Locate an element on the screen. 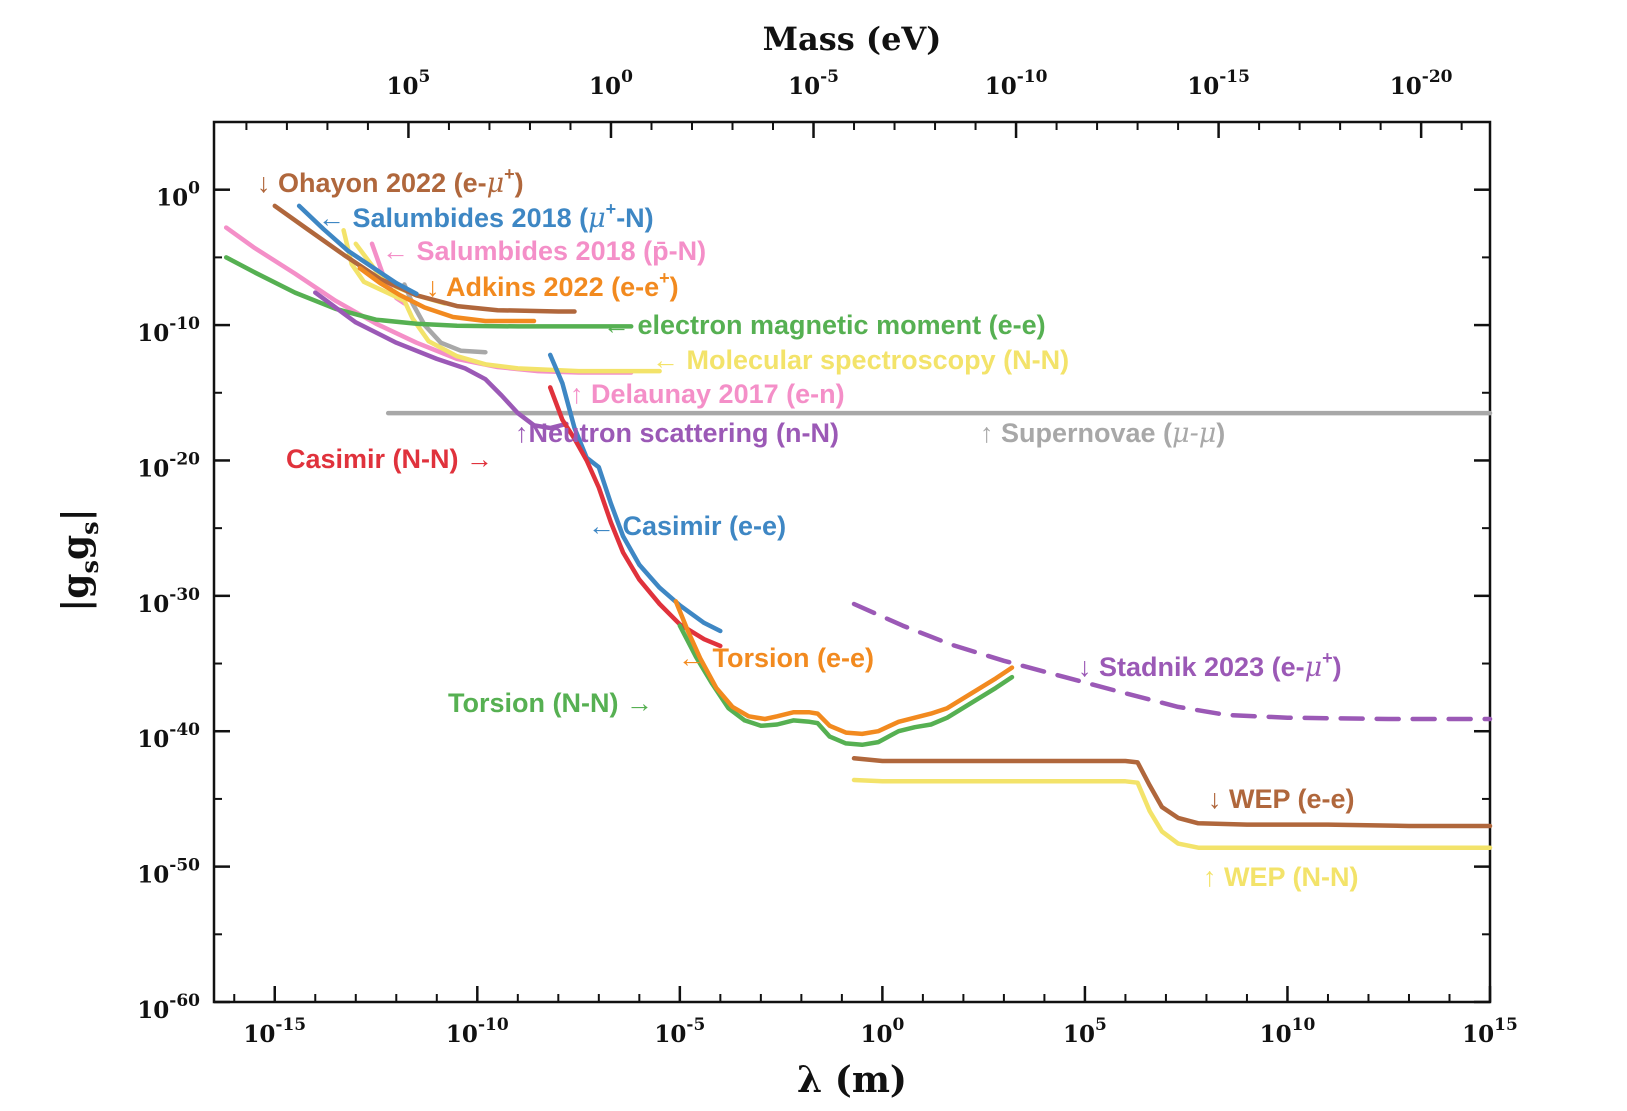 This screenshot has height=1111, width=1627. y-tick-label: 10-40 is located at coordinates (168, 736).